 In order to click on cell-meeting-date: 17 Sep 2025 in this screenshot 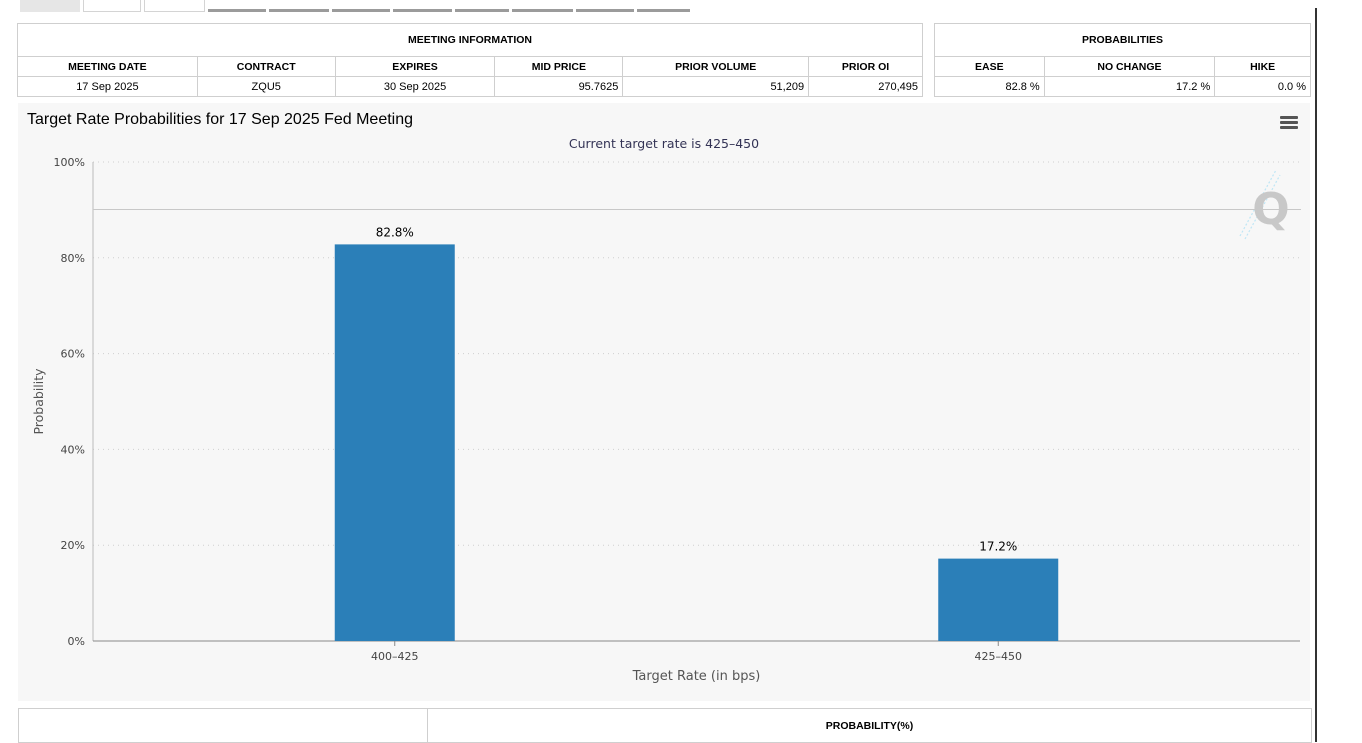, I will do `click(107, 86)`.